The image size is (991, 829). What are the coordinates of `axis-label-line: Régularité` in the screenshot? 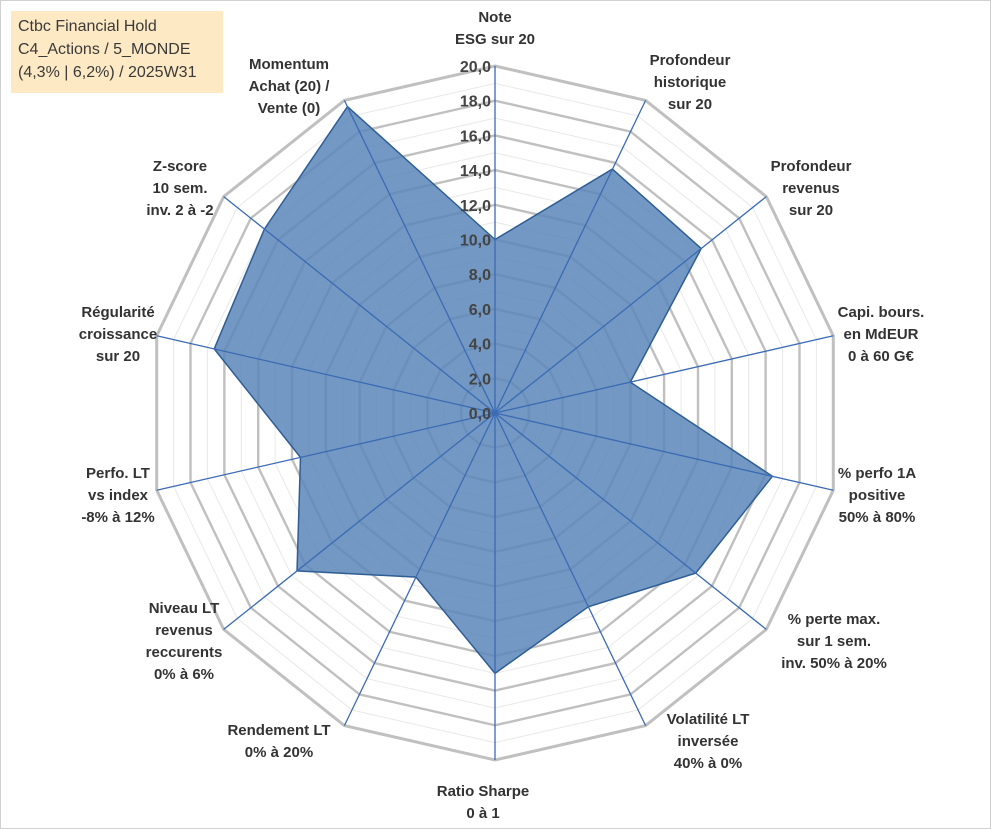 It's located at (117, 312).